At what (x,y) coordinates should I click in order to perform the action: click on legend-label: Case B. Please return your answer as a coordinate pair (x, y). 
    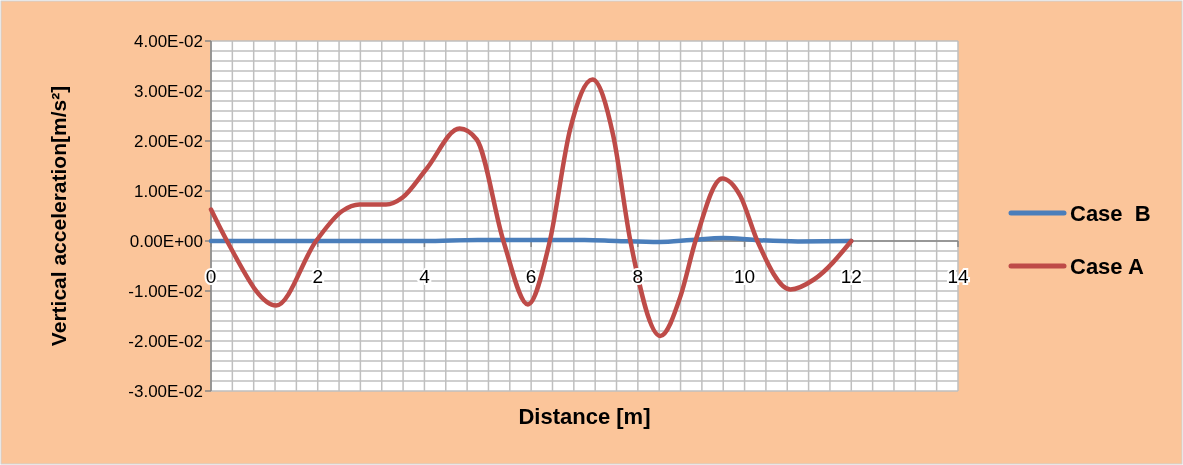
    Looking at the image, I should click on (1110, 213).